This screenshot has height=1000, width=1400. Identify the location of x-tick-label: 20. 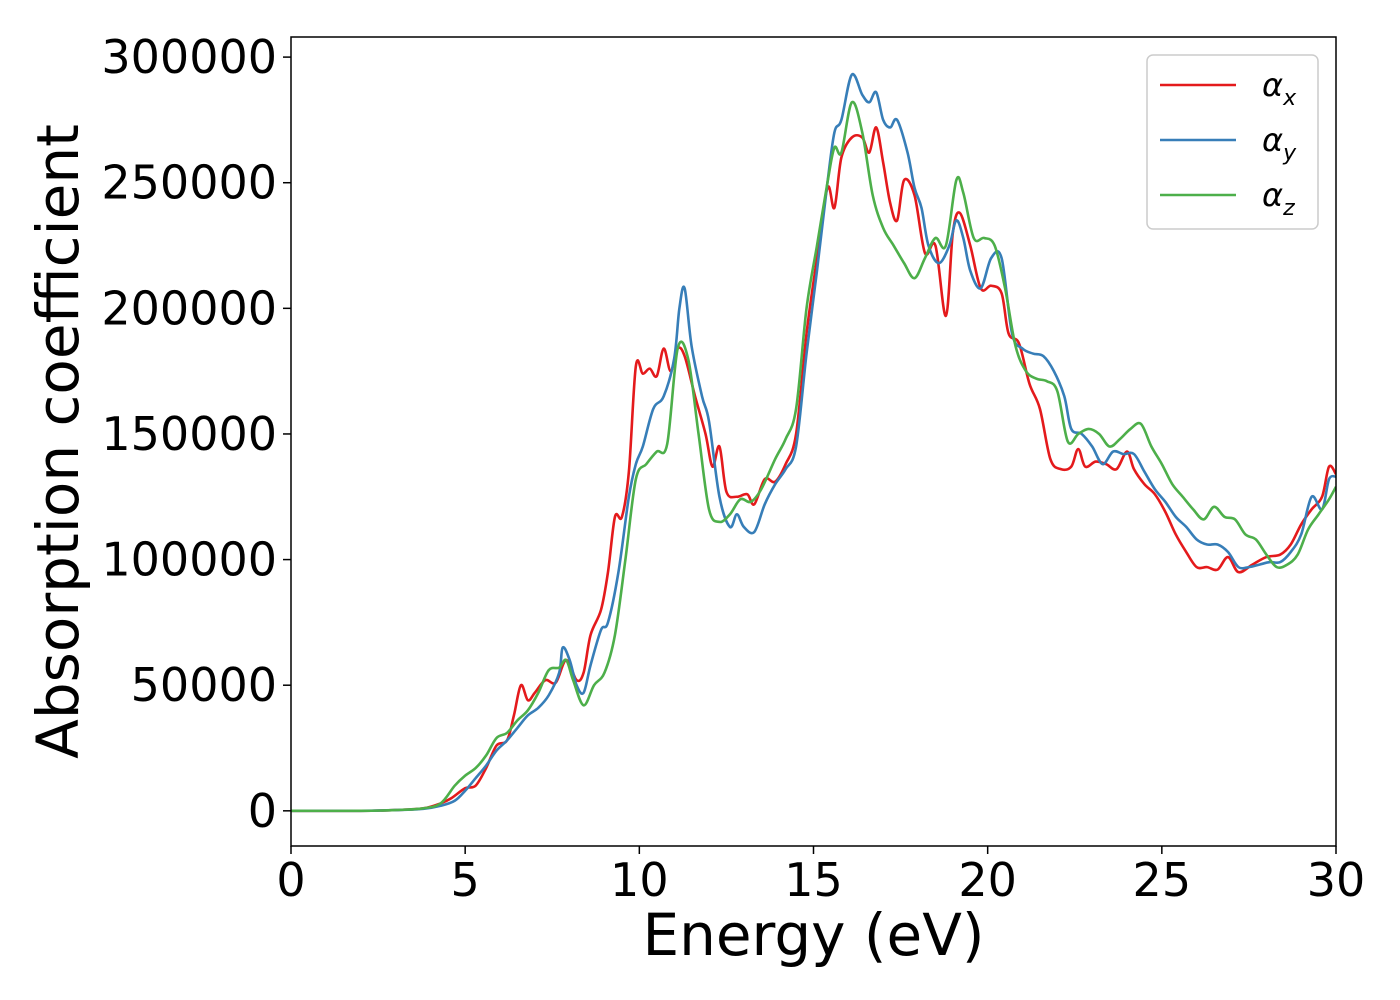
(987, 880).